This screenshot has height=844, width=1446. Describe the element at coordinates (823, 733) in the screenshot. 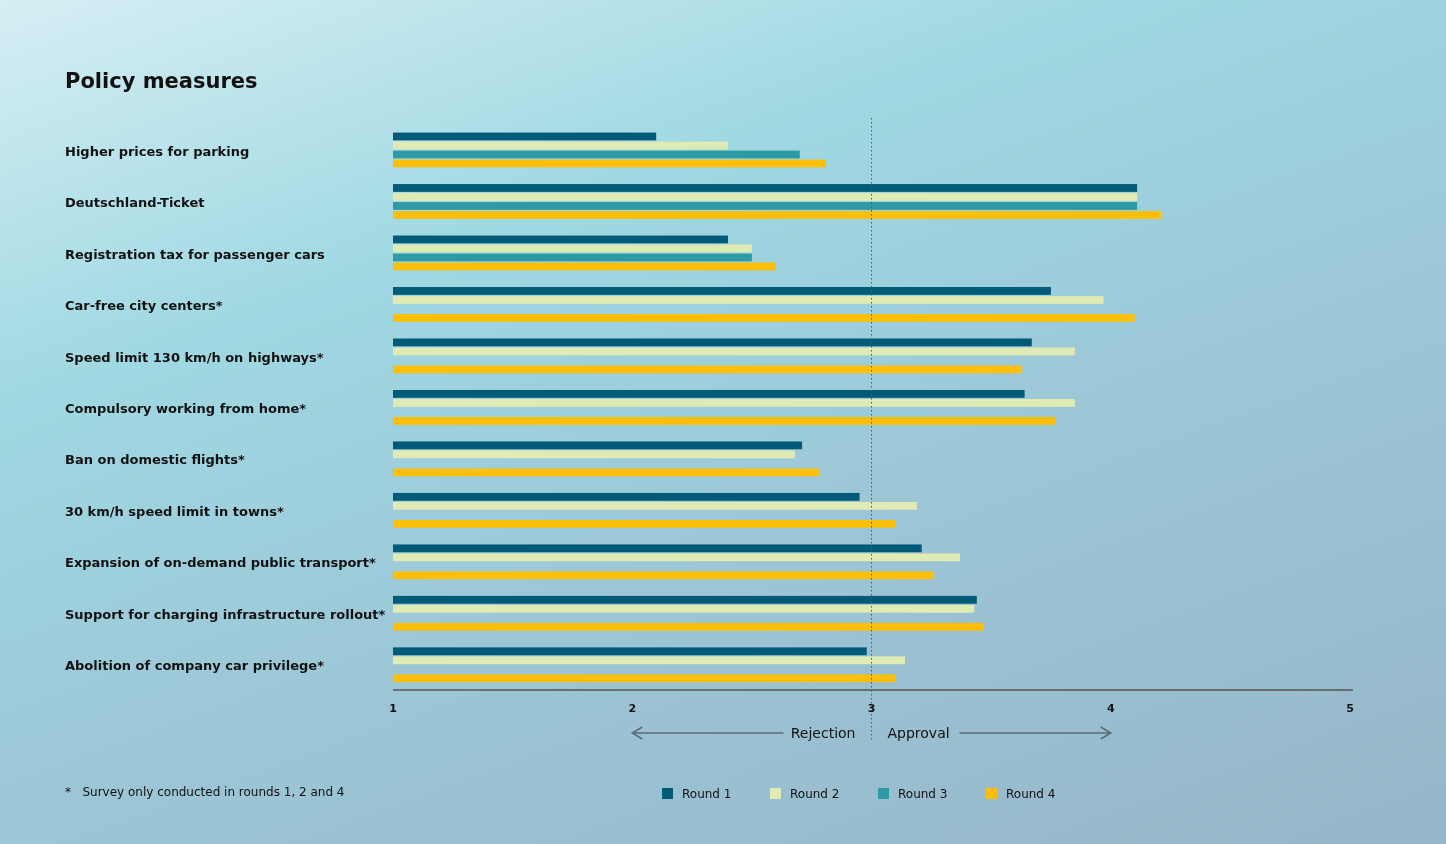

I see `annotation: Rejection` at that location.